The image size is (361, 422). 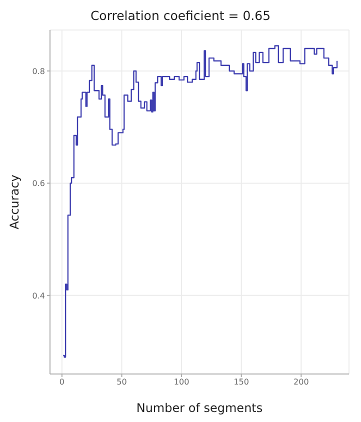 I want to click on x-tick-label: 200, so click(x=301, y=382).